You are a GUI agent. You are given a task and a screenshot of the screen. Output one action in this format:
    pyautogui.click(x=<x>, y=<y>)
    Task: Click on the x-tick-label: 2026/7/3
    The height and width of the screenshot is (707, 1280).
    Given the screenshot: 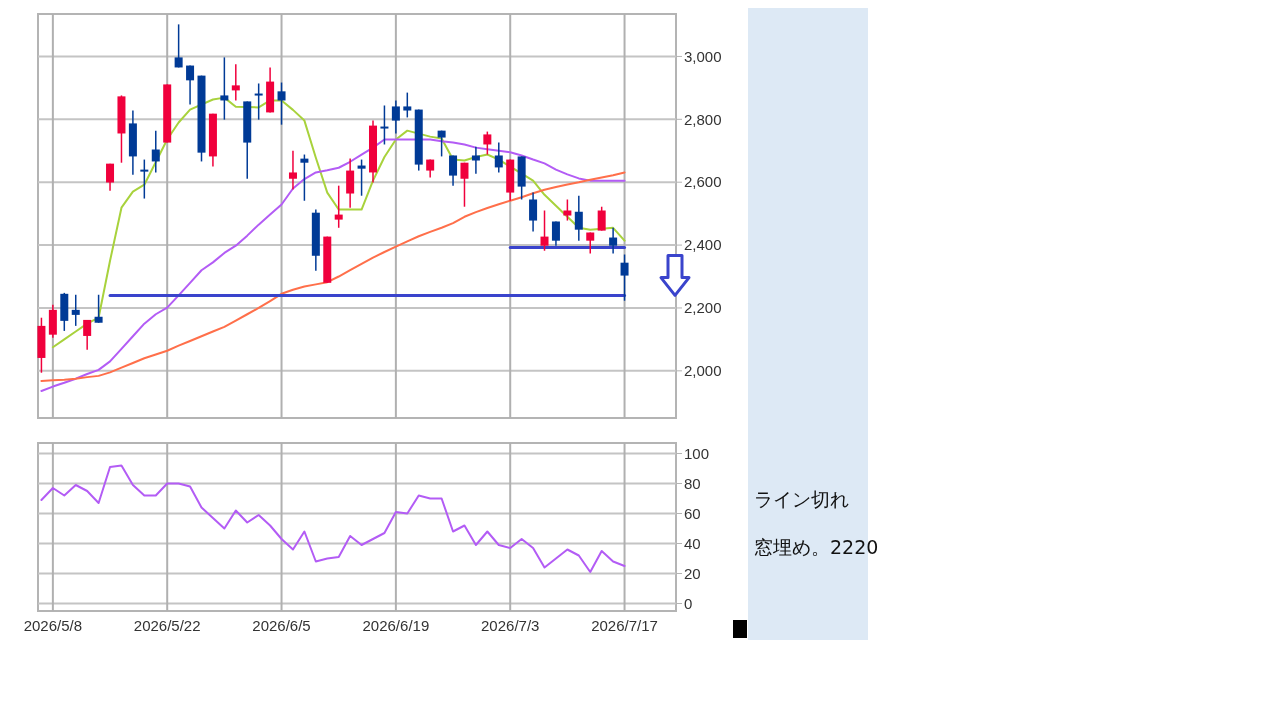 What is the action you would take?
    pyautogui.click(x=510, y=625)
    